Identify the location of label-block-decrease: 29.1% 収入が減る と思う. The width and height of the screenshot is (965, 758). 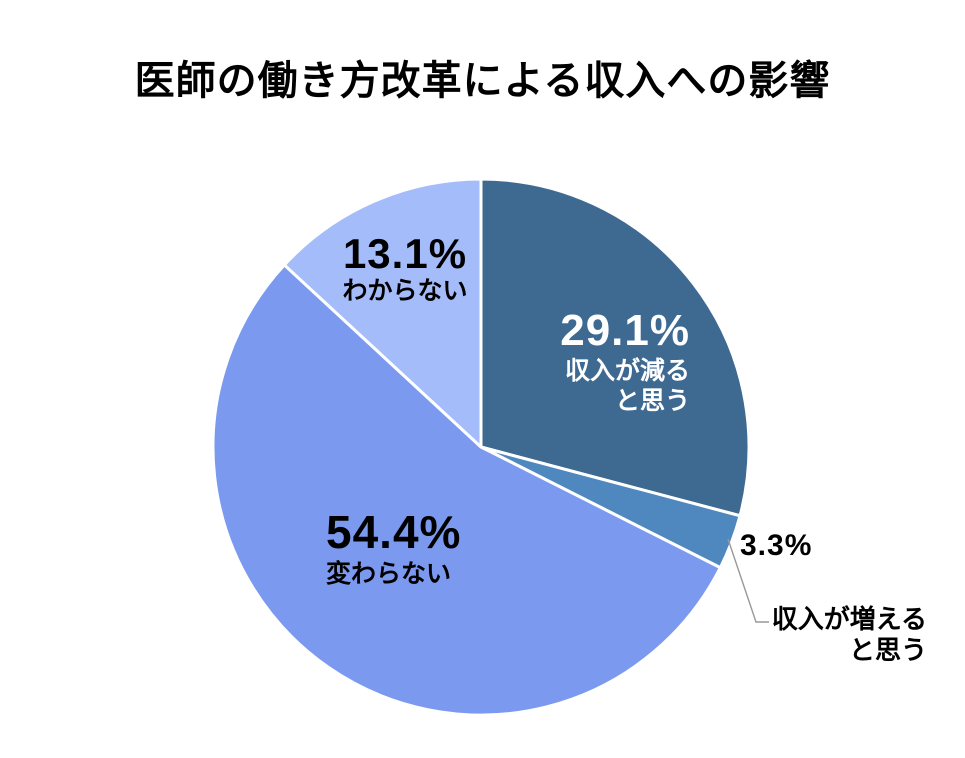
(625, 361).